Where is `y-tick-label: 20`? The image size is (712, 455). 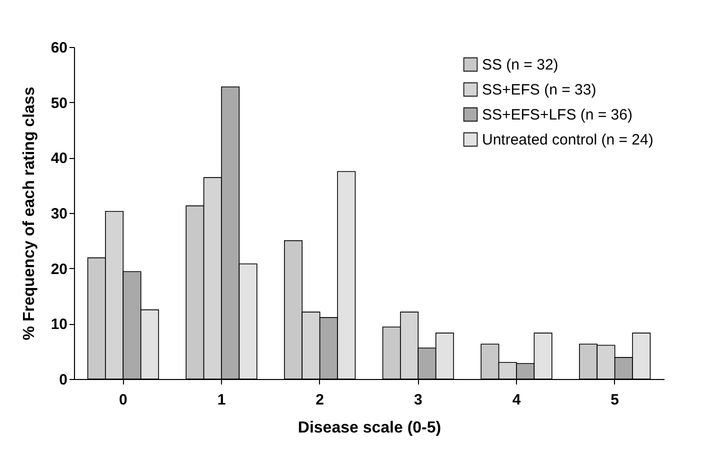 y-tick-label: 20 is located at coordinates (59, 269).